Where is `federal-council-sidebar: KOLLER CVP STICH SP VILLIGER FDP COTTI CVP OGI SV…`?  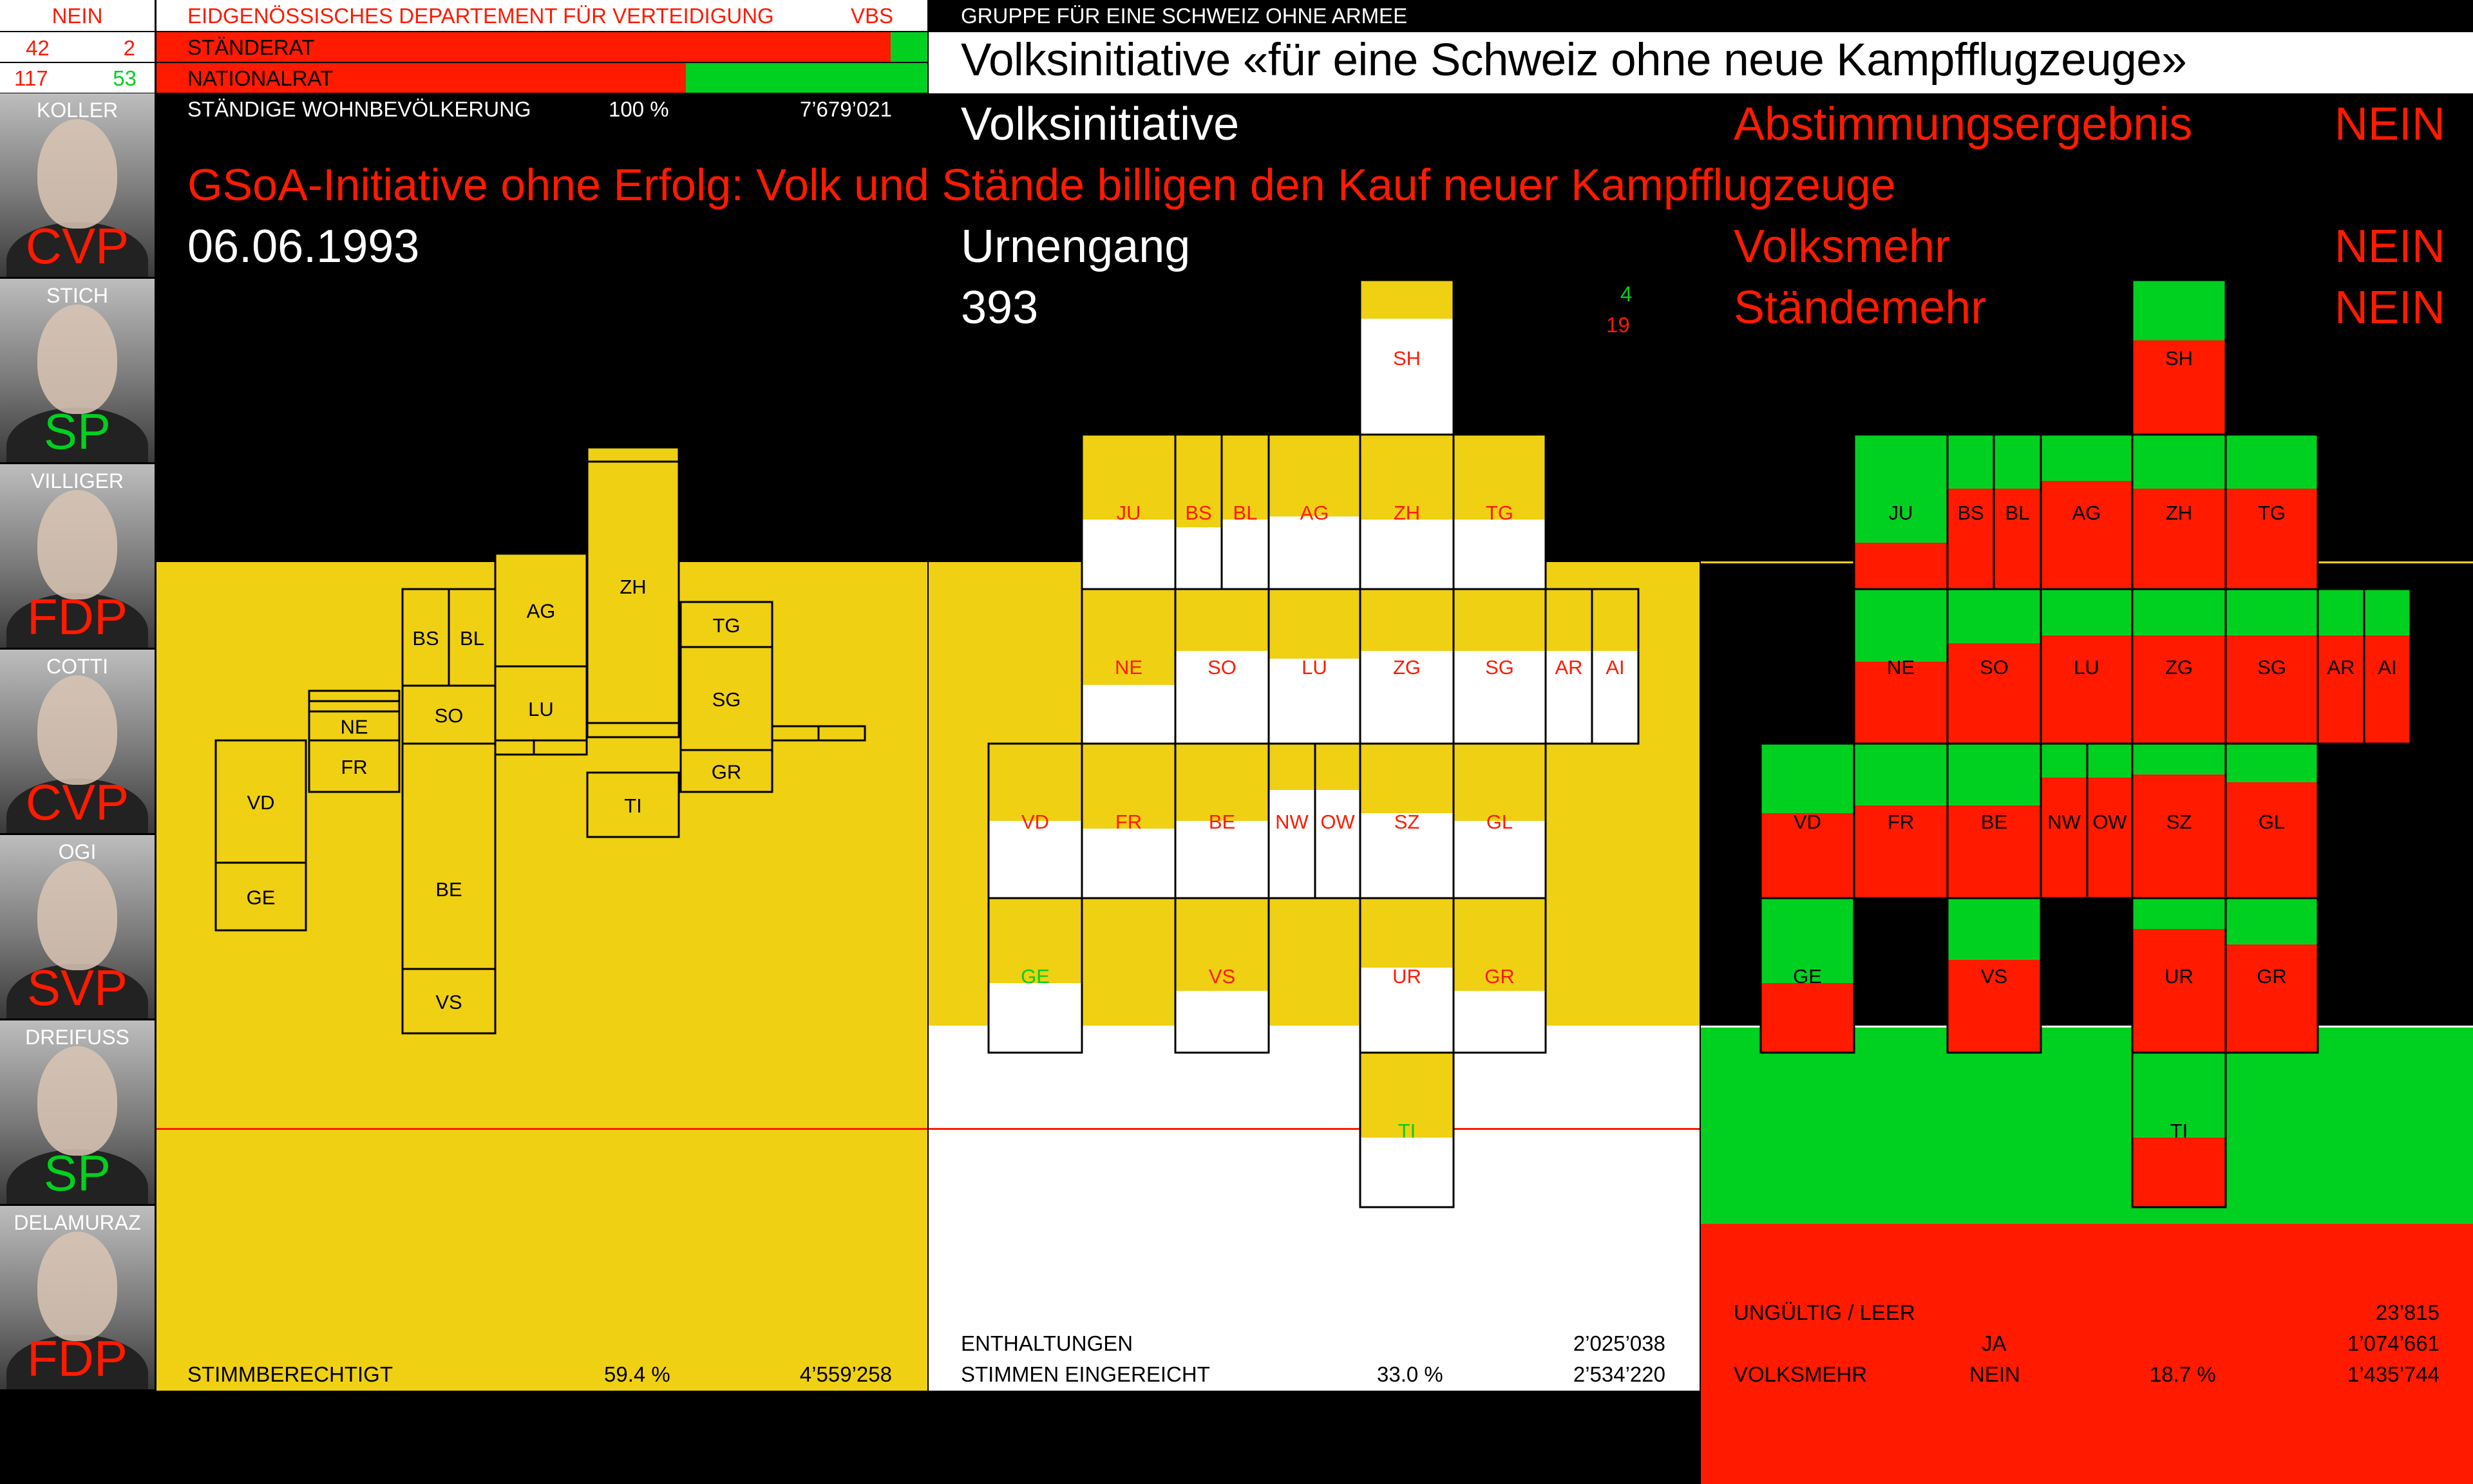 federal-council-sidebar: KOLLER CVP STICH SP VILLIGER FDP COTTI CVP OGI SV… is located at coordinates (78, 742).